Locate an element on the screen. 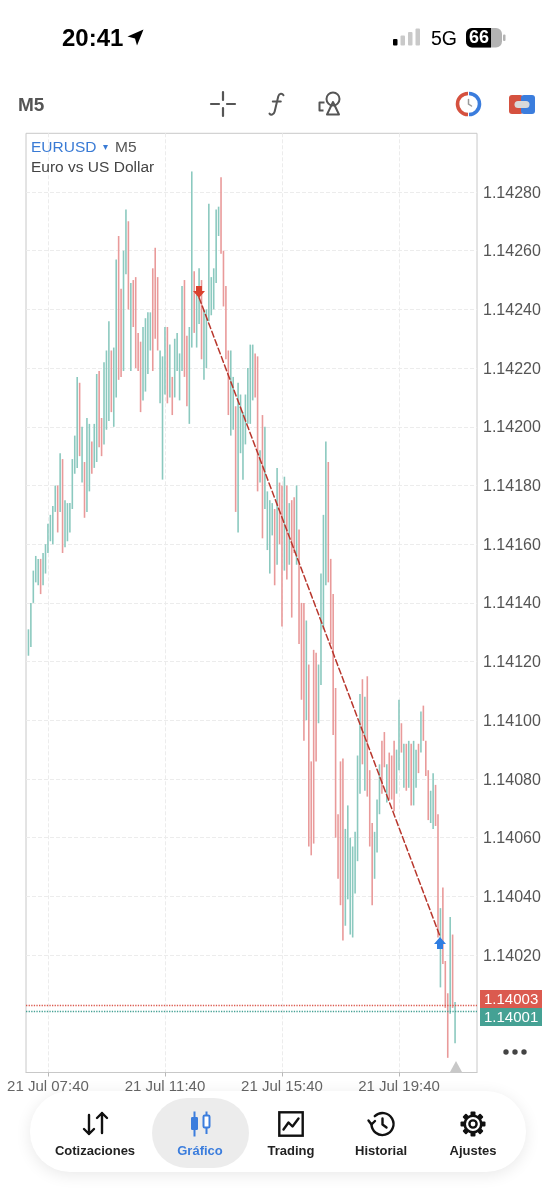 This screenshot has width=554, height=1200. y-tick-label: 1.14200 is located at coordinates (512, 427).